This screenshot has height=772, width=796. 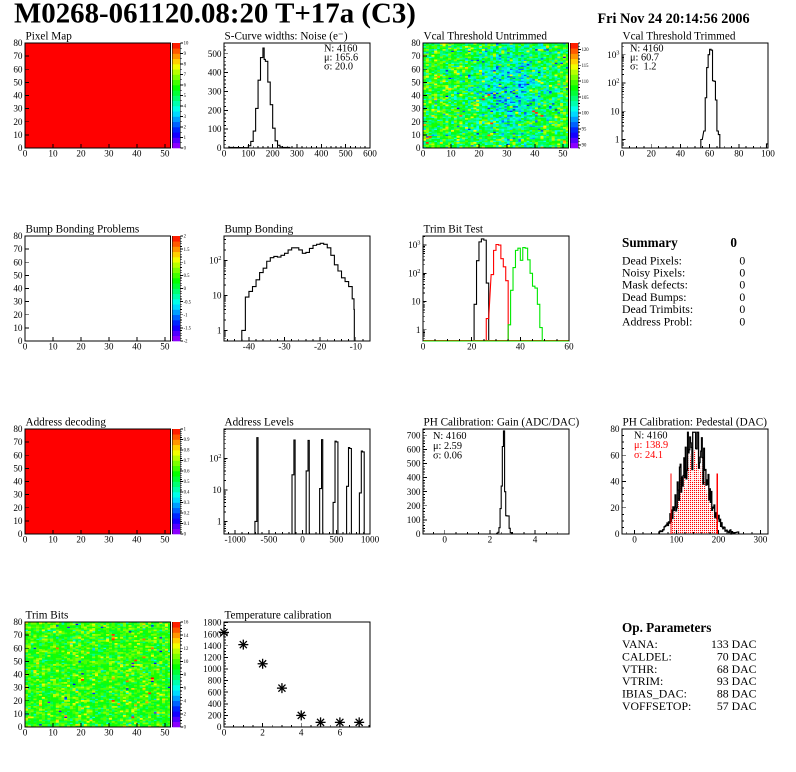 I want to click on svg-text: CALDEL:, so click(x=647, y=656).